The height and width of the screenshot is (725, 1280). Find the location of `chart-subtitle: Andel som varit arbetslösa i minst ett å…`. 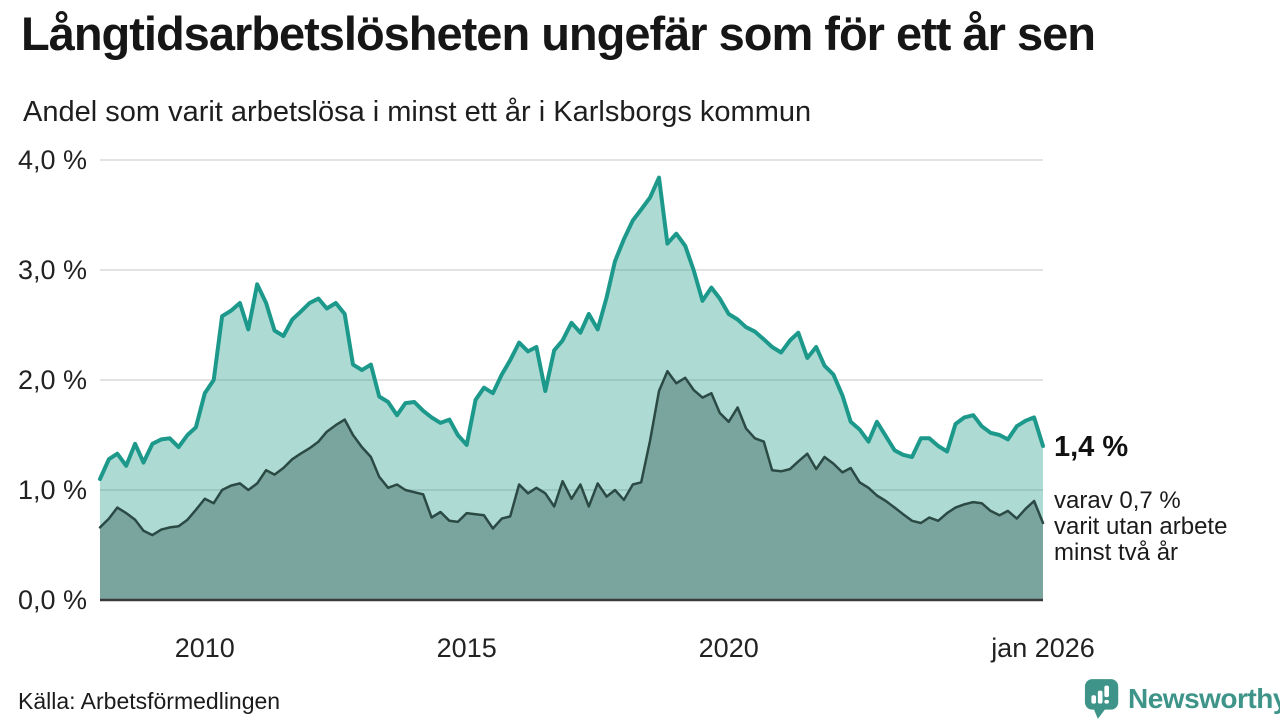

chart-subtitle: Andel som varit arbetslösa i minst ett å… is located at coordinates (417, 112).